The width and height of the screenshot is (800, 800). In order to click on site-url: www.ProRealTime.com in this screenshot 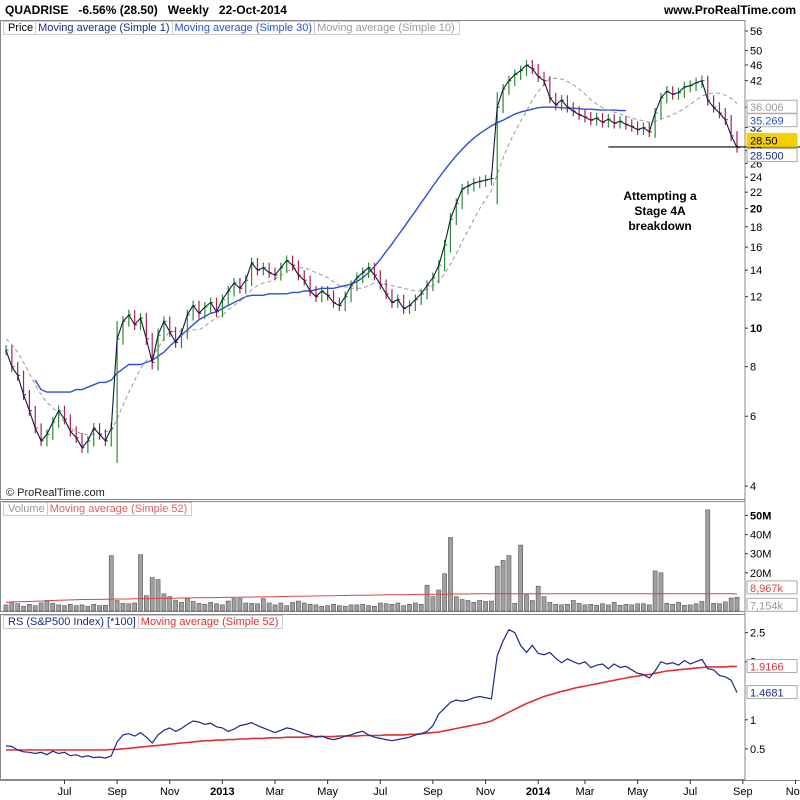, I will do `click(729, 10)`.